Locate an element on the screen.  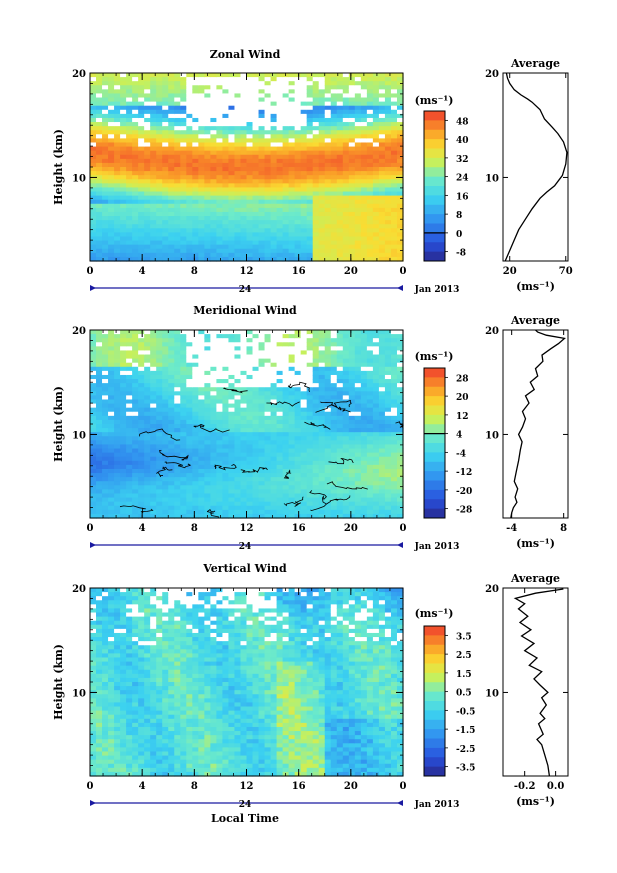
x-tick-label: 0 is located at coordinates (403, 271).